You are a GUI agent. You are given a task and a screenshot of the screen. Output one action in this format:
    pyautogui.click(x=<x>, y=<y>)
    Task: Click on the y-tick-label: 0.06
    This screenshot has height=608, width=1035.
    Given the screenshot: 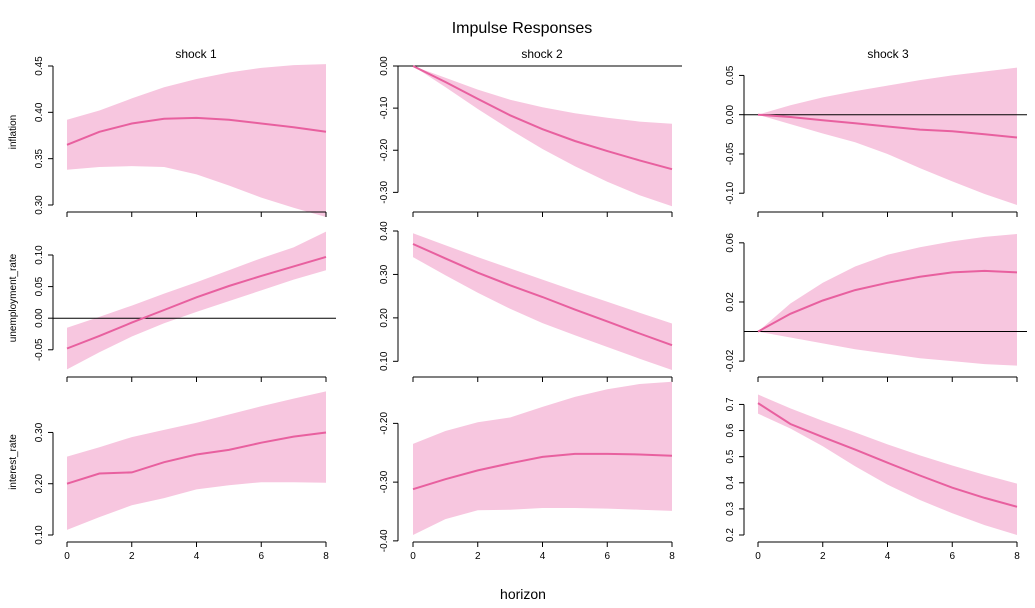 What is the action you would take?
    pyautogui.click(x=730, y=243)
    